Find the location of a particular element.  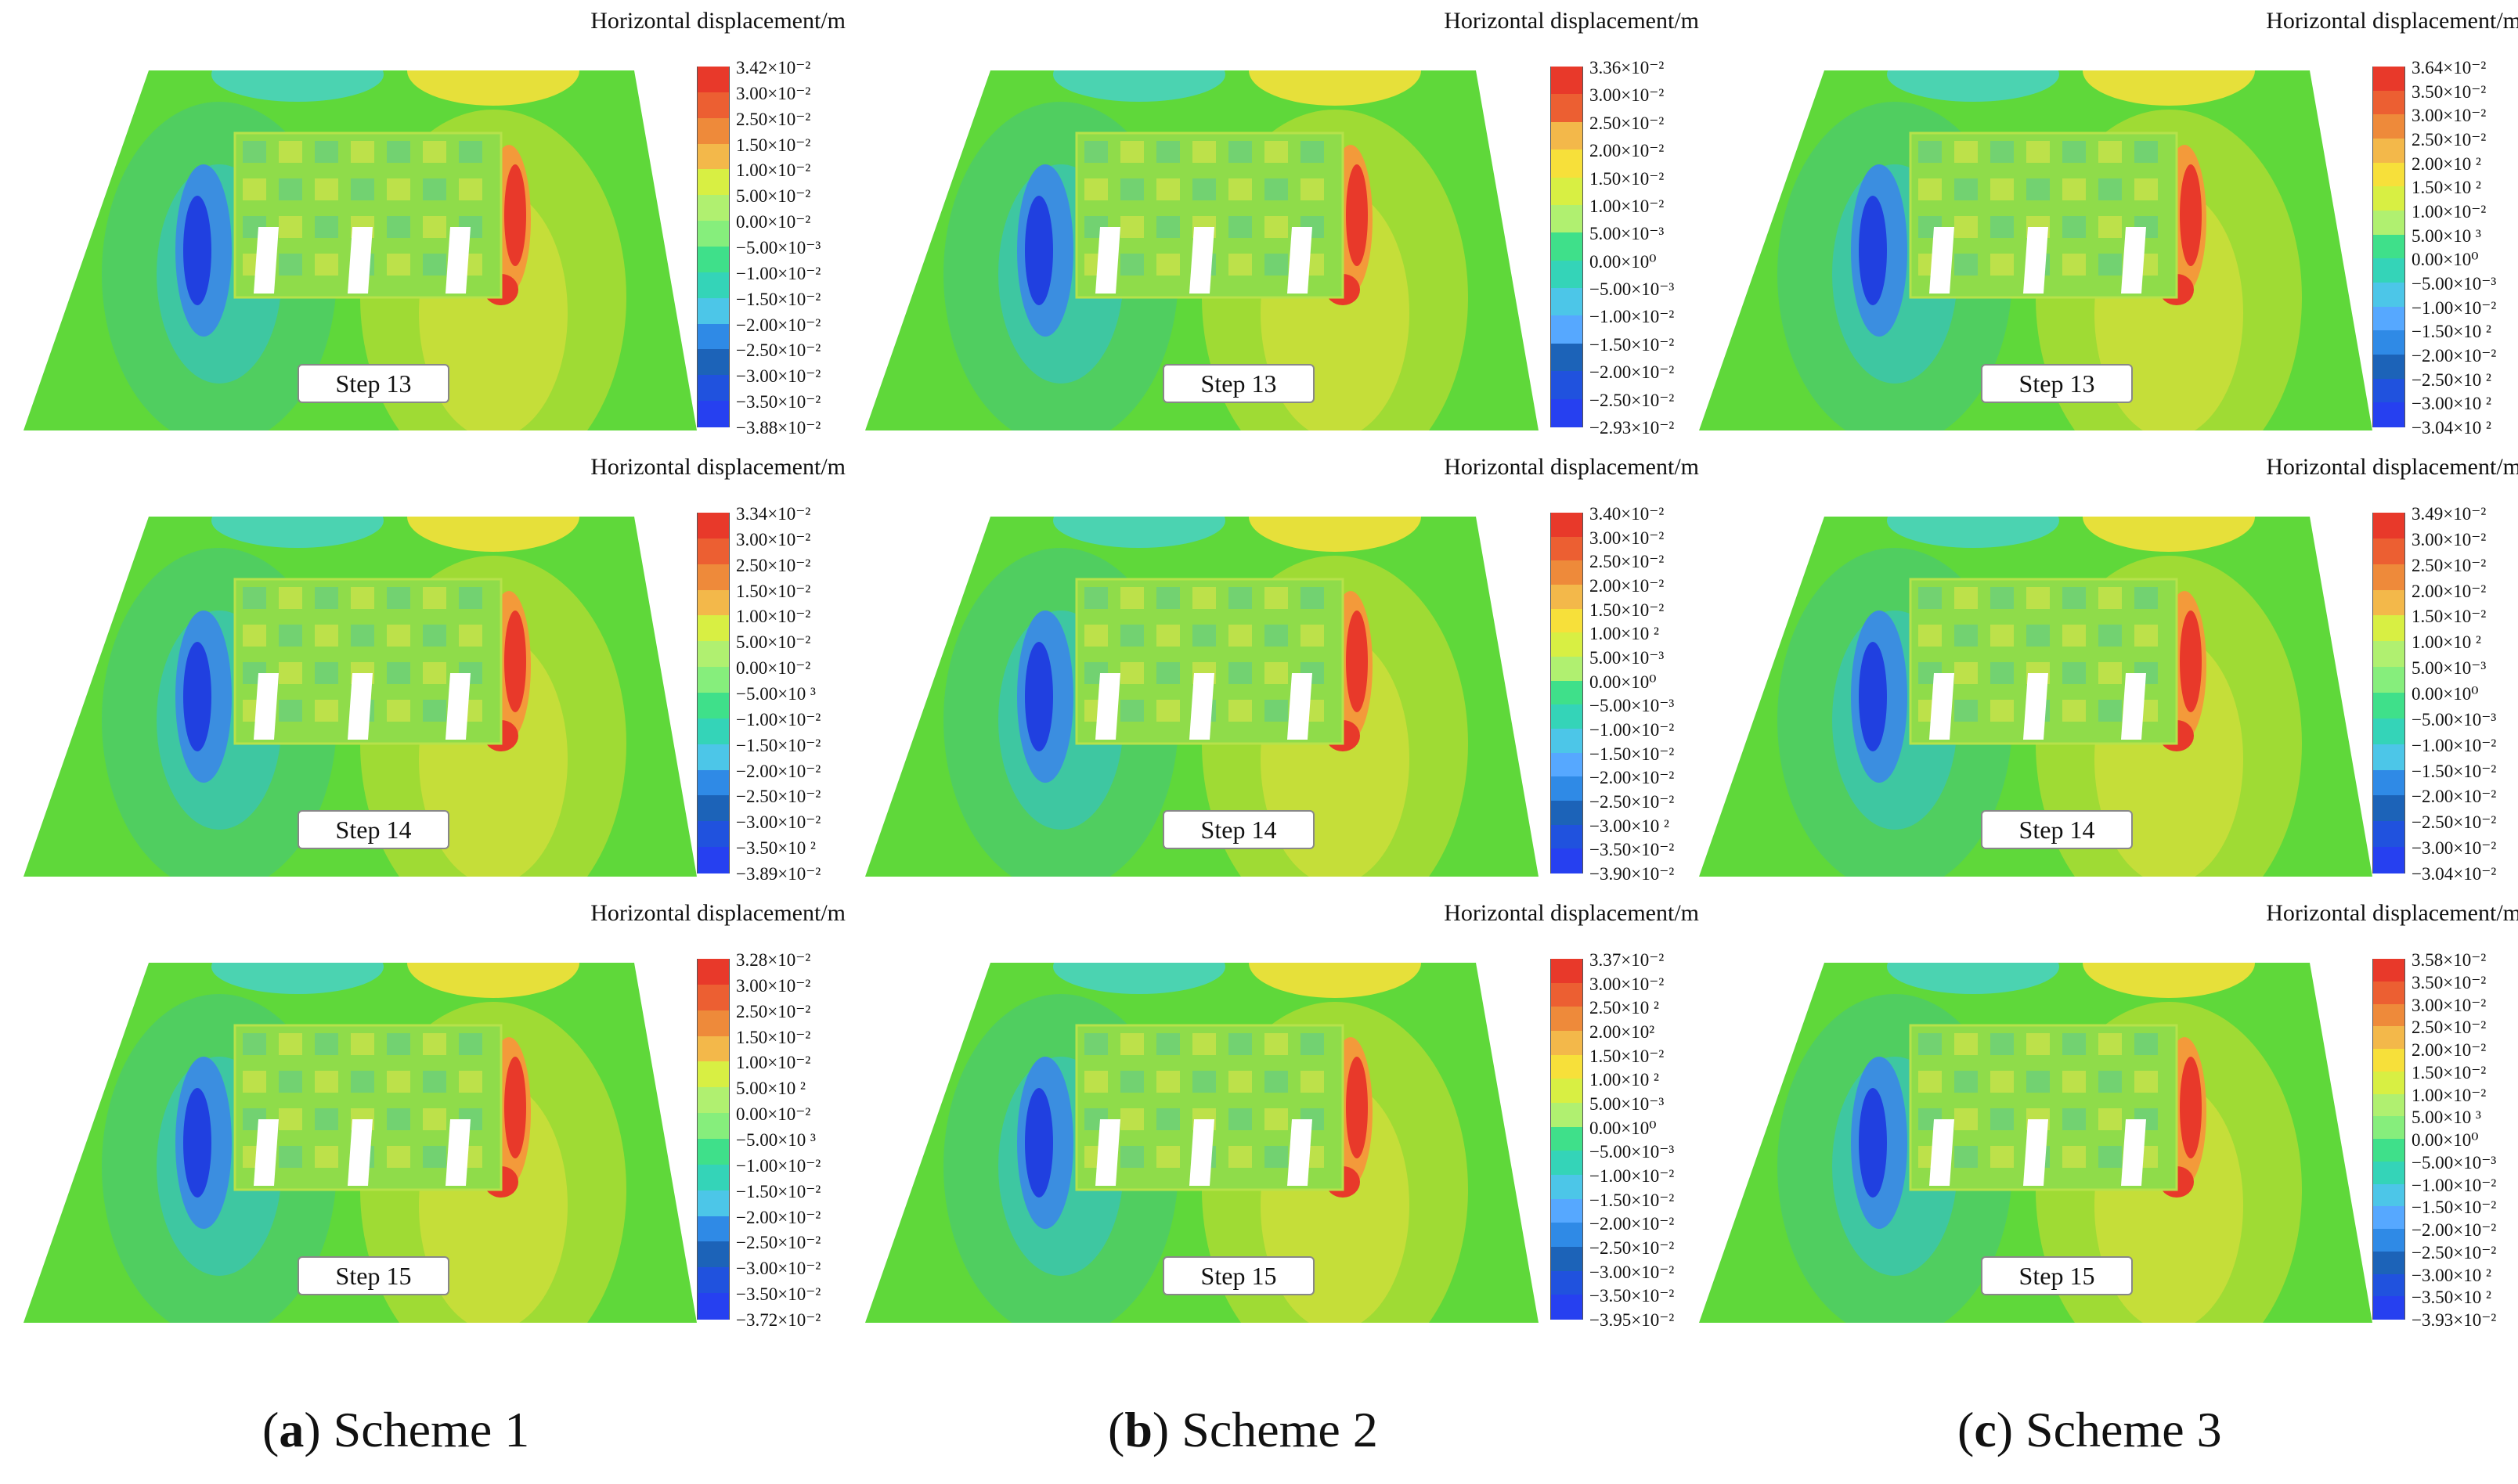

legend-tick-label: −3.50×10 ² is located at coordinates (2452, 1298).